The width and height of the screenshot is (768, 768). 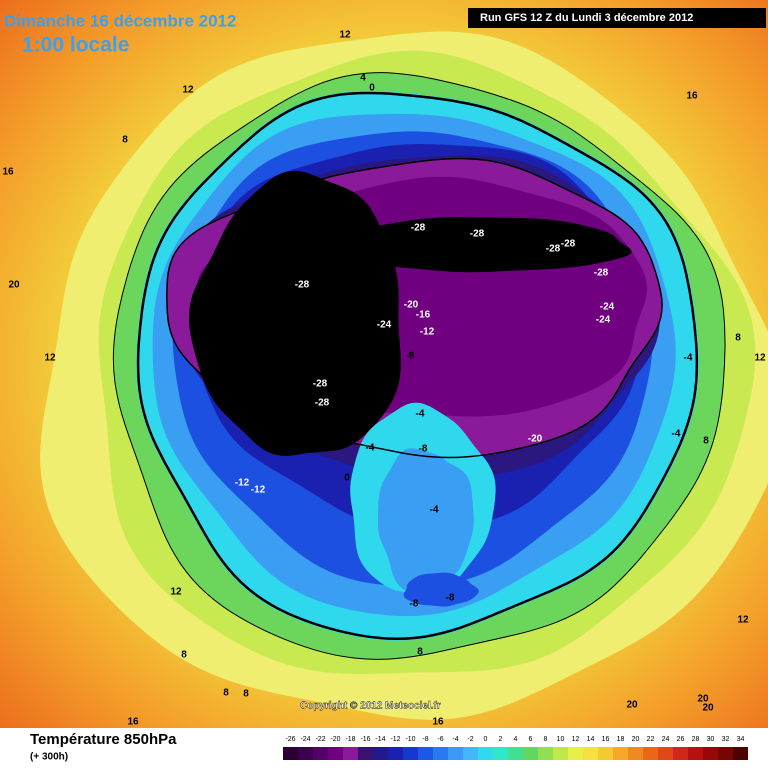 I want to click on contour-label: 4, so click(x=363, y=78).